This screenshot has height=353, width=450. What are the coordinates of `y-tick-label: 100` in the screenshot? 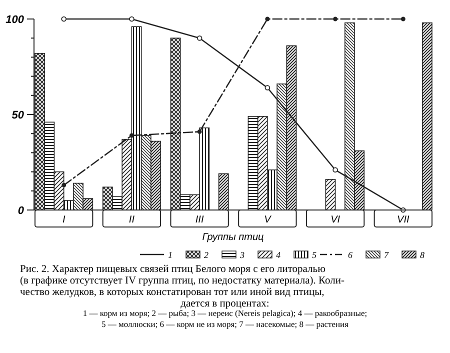 It's located at (15, 20).